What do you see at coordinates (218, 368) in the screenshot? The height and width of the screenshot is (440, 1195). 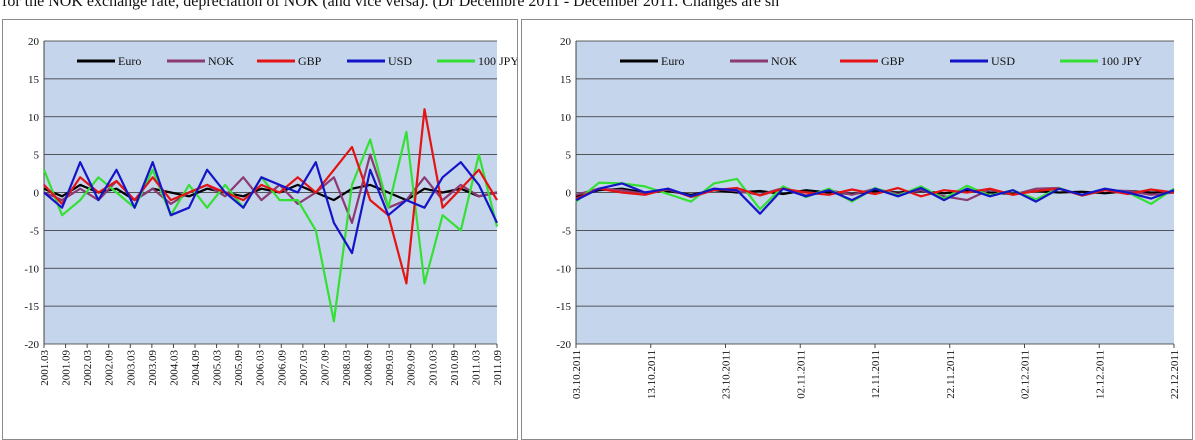 I see `x-tick-label: 2005.03` at bounding box center [218, 368].